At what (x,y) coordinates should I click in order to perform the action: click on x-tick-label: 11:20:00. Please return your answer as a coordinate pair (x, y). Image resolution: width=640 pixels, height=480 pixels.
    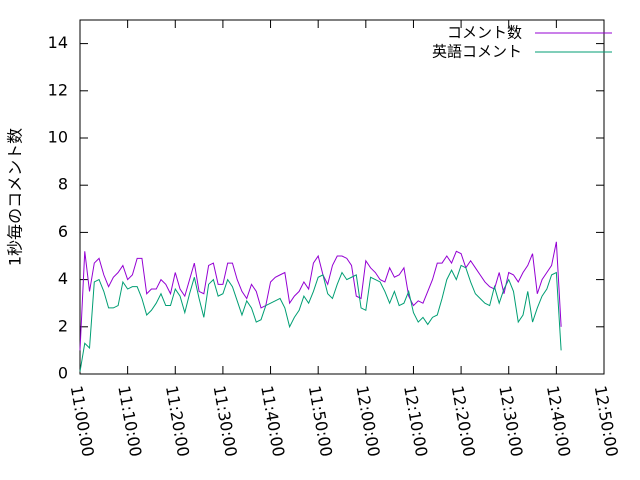
    Looking at the image, I should click on (177, 421).